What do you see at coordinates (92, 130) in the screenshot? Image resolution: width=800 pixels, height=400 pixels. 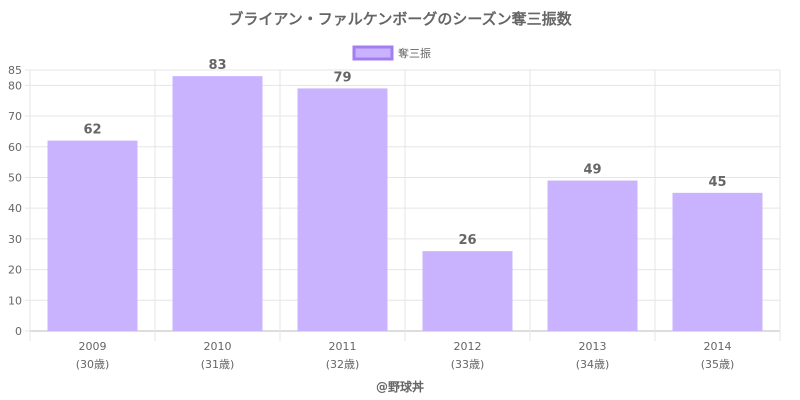 I see `bar-value-label: 62` at bounding box center [92, 130].